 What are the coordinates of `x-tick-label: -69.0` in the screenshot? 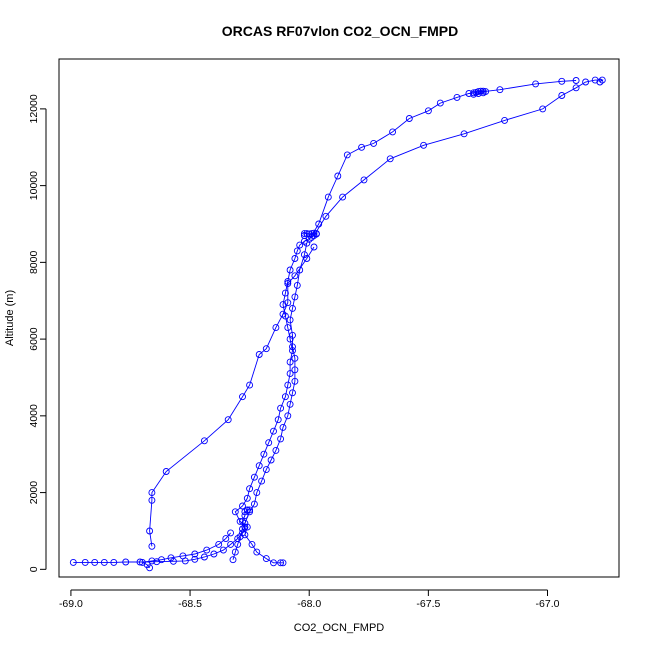 It's located at (71, 604).